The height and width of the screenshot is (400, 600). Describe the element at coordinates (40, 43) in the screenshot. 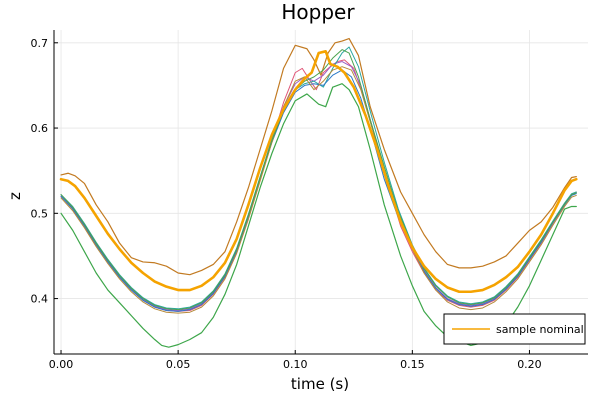

I see `y-tick-label-3: 0.7` at that location.